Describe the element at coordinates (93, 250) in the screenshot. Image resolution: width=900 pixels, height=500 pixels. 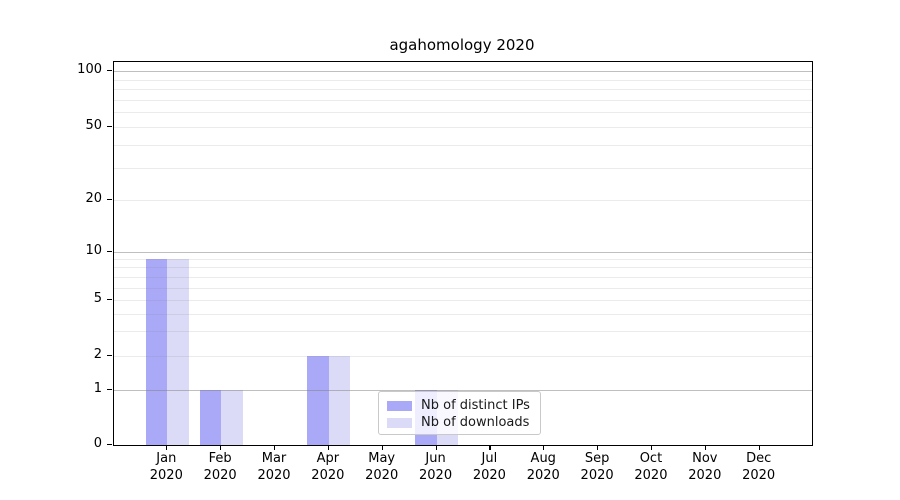
I see `y-tick-label-10: 10` at that location.